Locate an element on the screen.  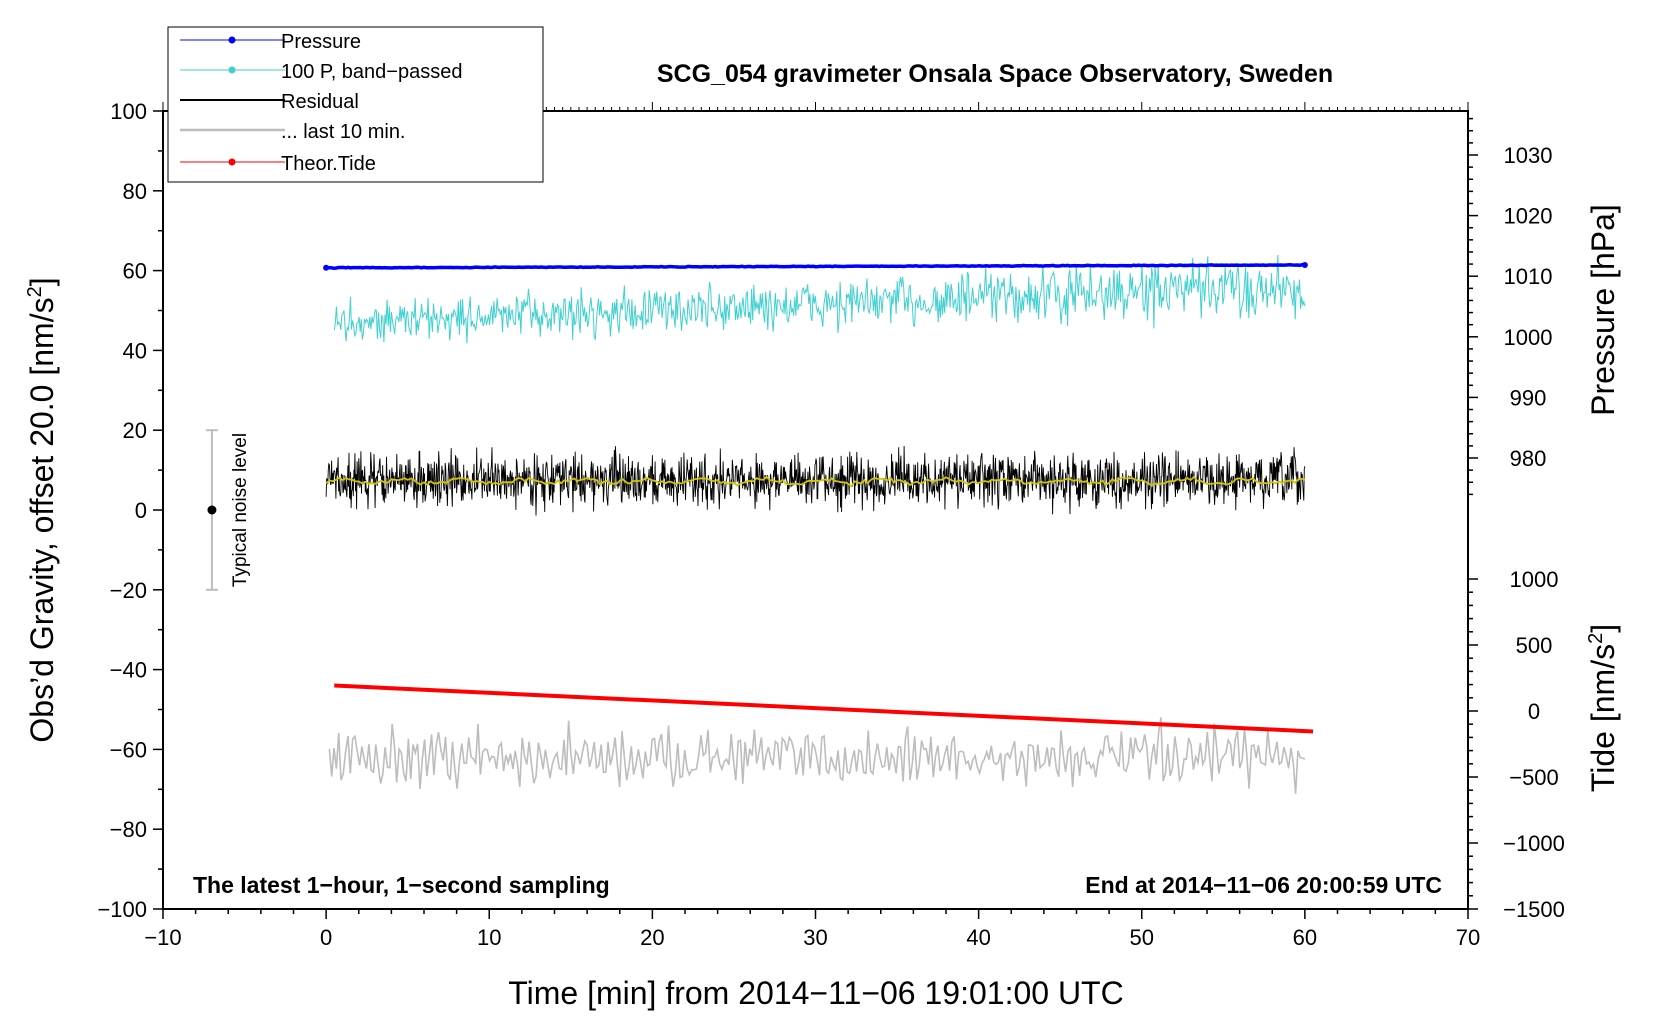
series-residual-smoothed-line is located at coordinates (815, 481).